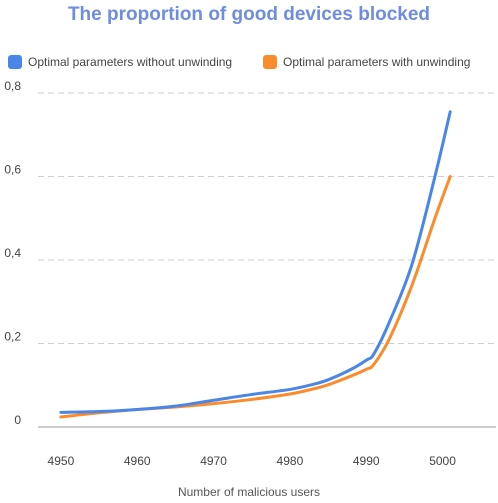 This screenshot has height=503, width=498. What do you see at coordinates (252, 461) in the screenshot?
I see `x-tick-layer: 4950 4960 4970 4980 4990 5000` at bounding box center [252, 461].